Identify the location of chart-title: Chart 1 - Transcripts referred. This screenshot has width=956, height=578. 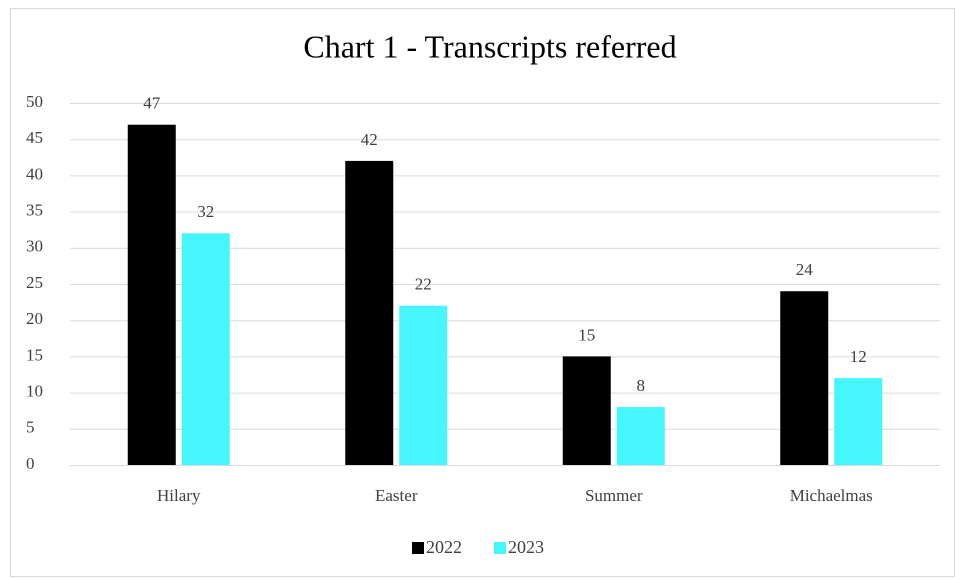
(489, 46).